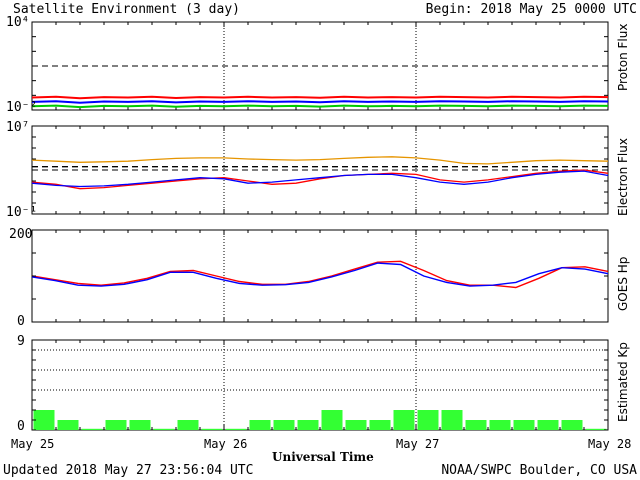 The width and height of the screenshot is (640, 480). Describe the element at coordinates (531, 9) in the screenshot. I see `begin-label: Begin: 2018 May 25 0000 UTC` at that location.